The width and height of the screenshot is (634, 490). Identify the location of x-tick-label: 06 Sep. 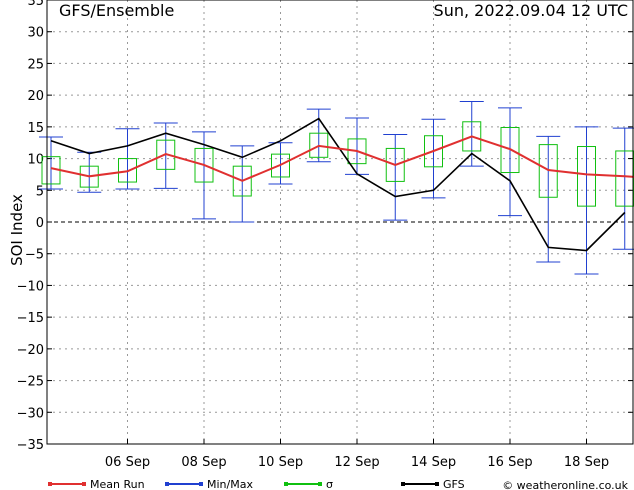
(127, 462).